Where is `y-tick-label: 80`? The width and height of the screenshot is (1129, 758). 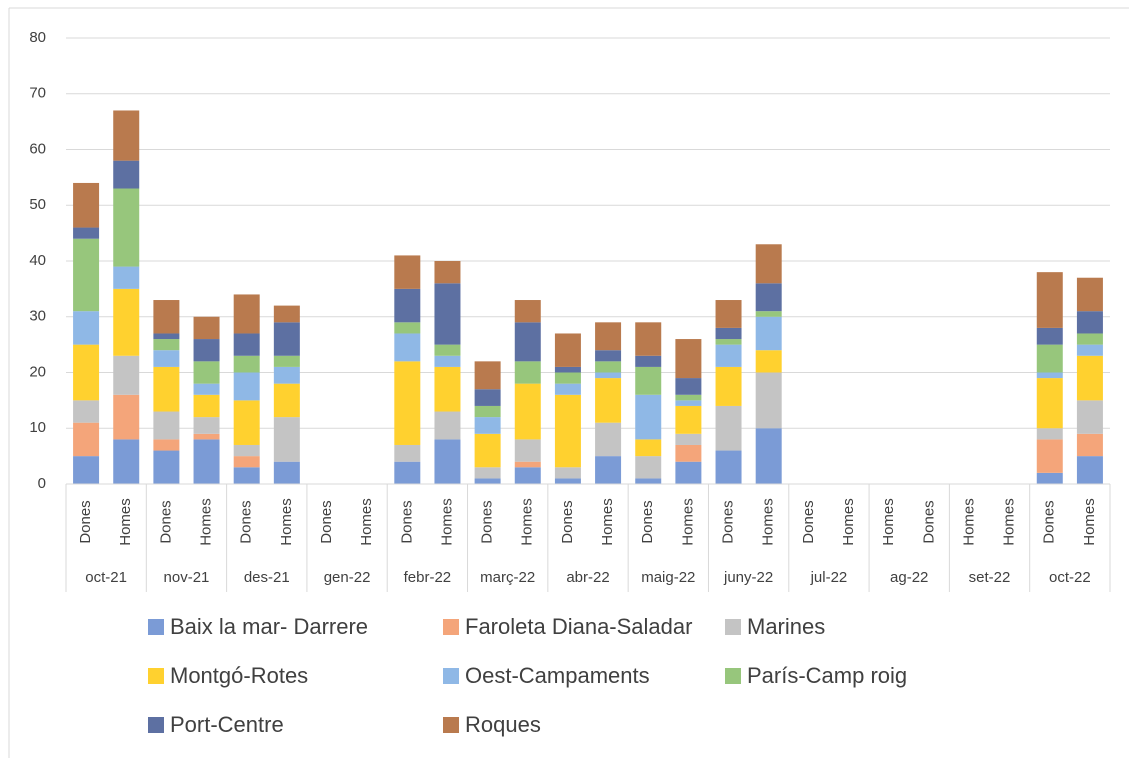
y-tick-label: 80 is located at coordinates (37, 37).